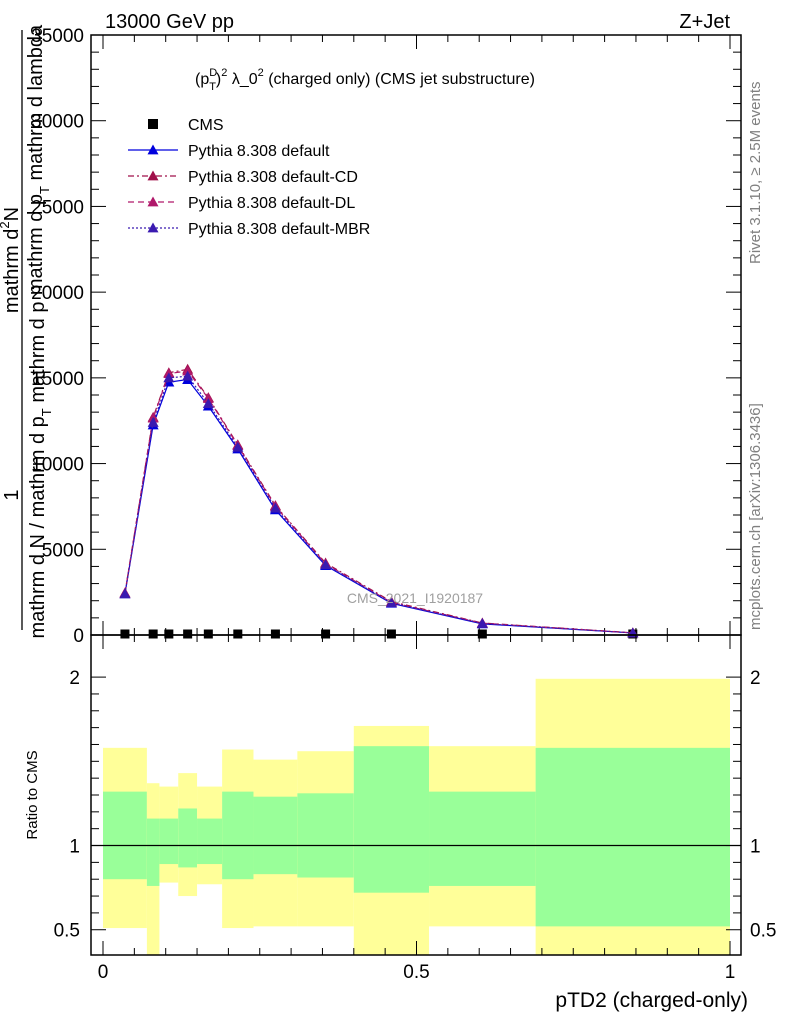 The image size is (786, 1024). What do you see at coordinates (57, 36) in the screenshot?
I see `main-y-tick-label: 35000` at bounding box center [57, 36].